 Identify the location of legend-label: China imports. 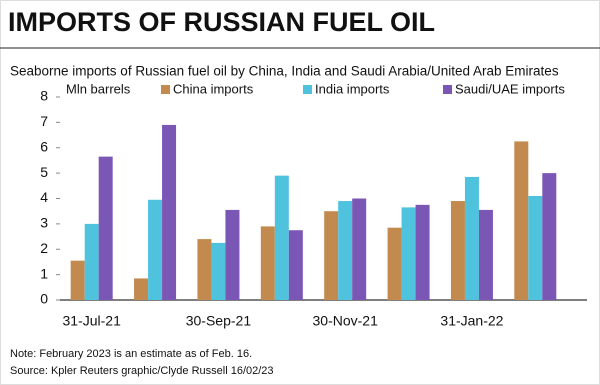
(213, 88).